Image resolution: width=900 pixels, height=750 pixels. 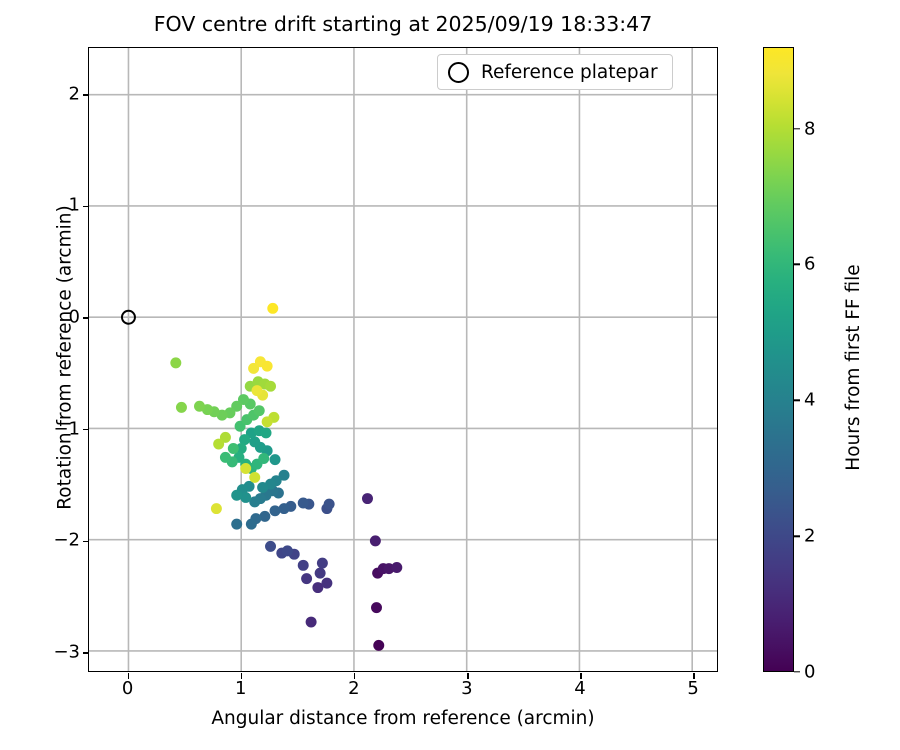 I want to click on x-tick-label: 5, so click(x=693, y=688).